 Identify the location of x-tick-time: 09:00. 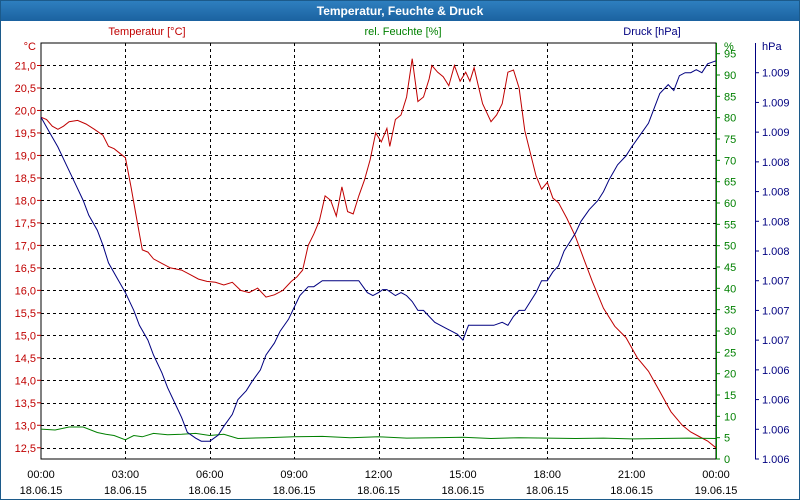
(294, 475).